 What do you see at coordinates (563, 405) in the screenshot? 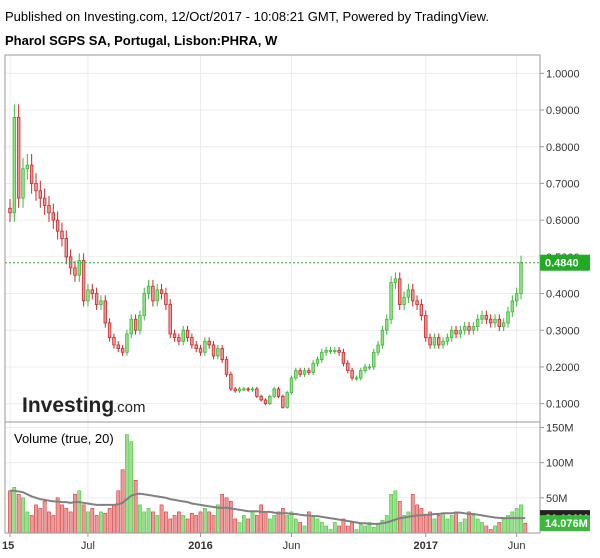
I see `price-tick-label: 0.1000` at bounding box center [563, 405].